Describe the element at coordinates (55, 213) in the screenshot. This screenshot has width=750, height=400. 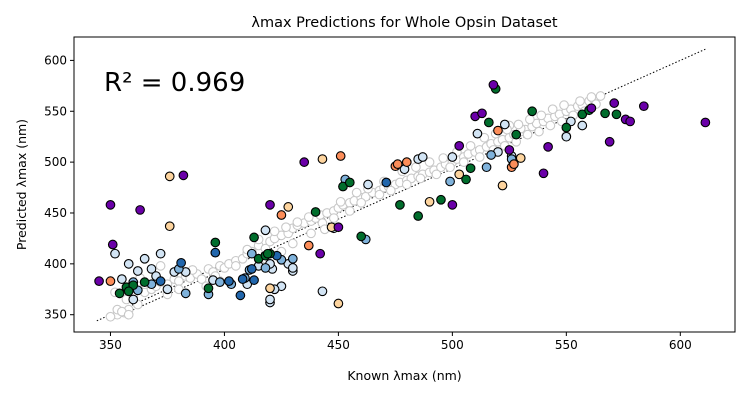
I see `y-tick-label: 450` at that location.